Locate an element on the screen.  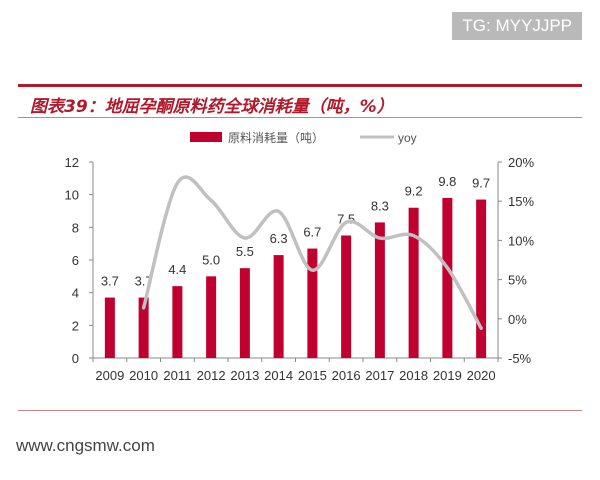
left-tick-label: 10 is located at coordinates (72, 195).